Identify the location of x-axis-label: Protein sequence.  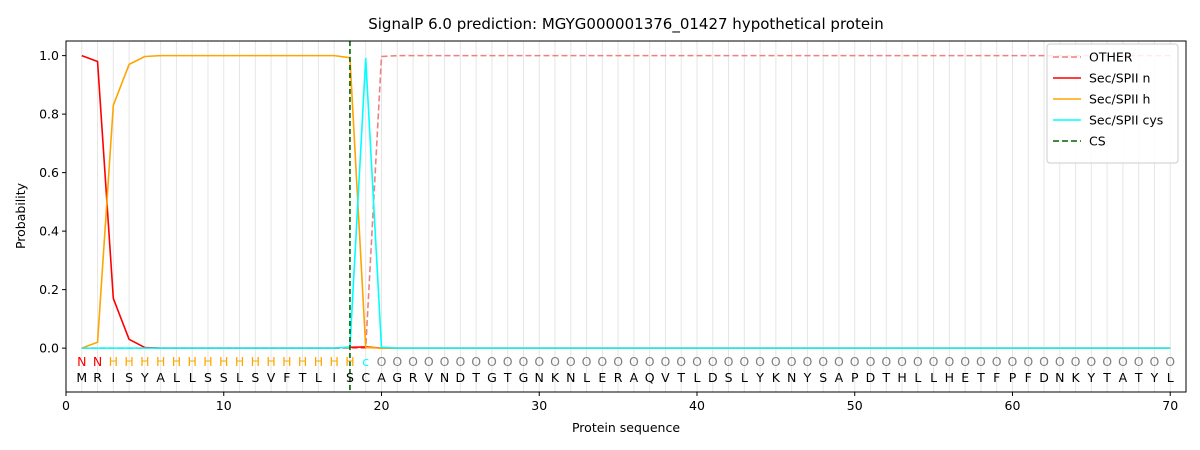
(626, 427).